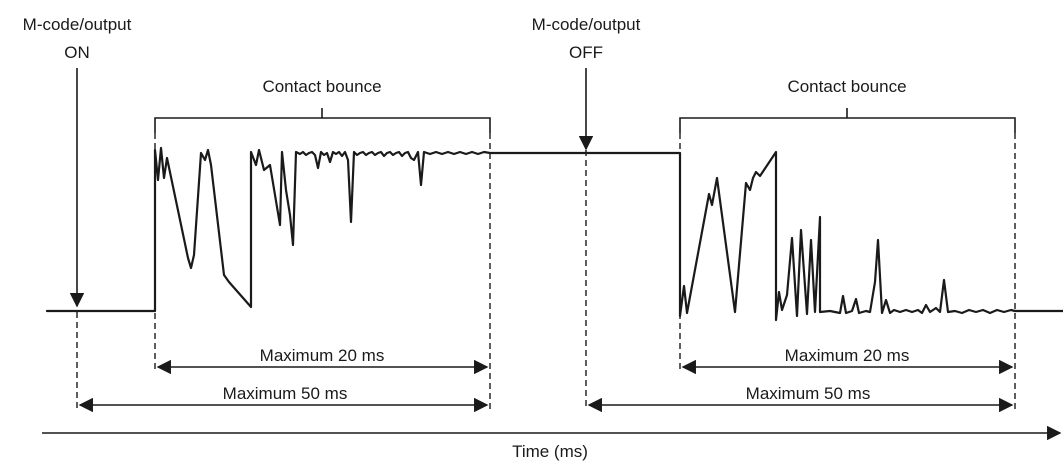  What do you see at coordinates (285, 393) in the screenshot?
I see `max50-on-label: Maximum 50 ms` at bounding box center [285, 393].